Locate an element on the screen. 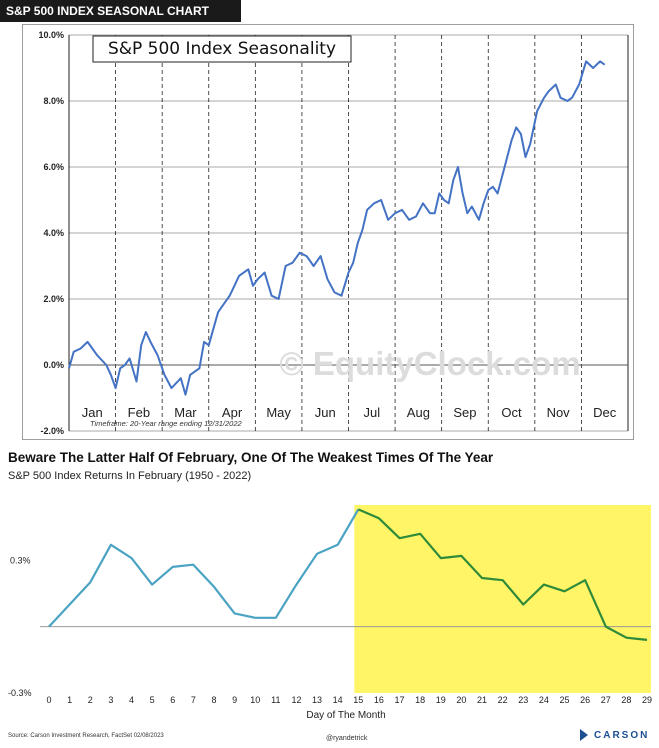 Image resolution: width=659 pixels, height=748 pixels. highlight-region is located at coordinates (502, 599).